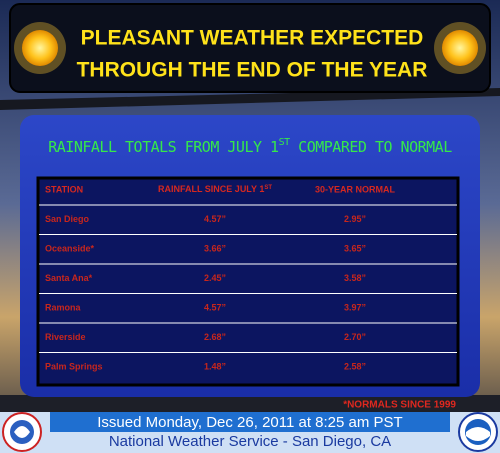 The image size is (500, 453). I want to click on footer-band, so click(250, 422).